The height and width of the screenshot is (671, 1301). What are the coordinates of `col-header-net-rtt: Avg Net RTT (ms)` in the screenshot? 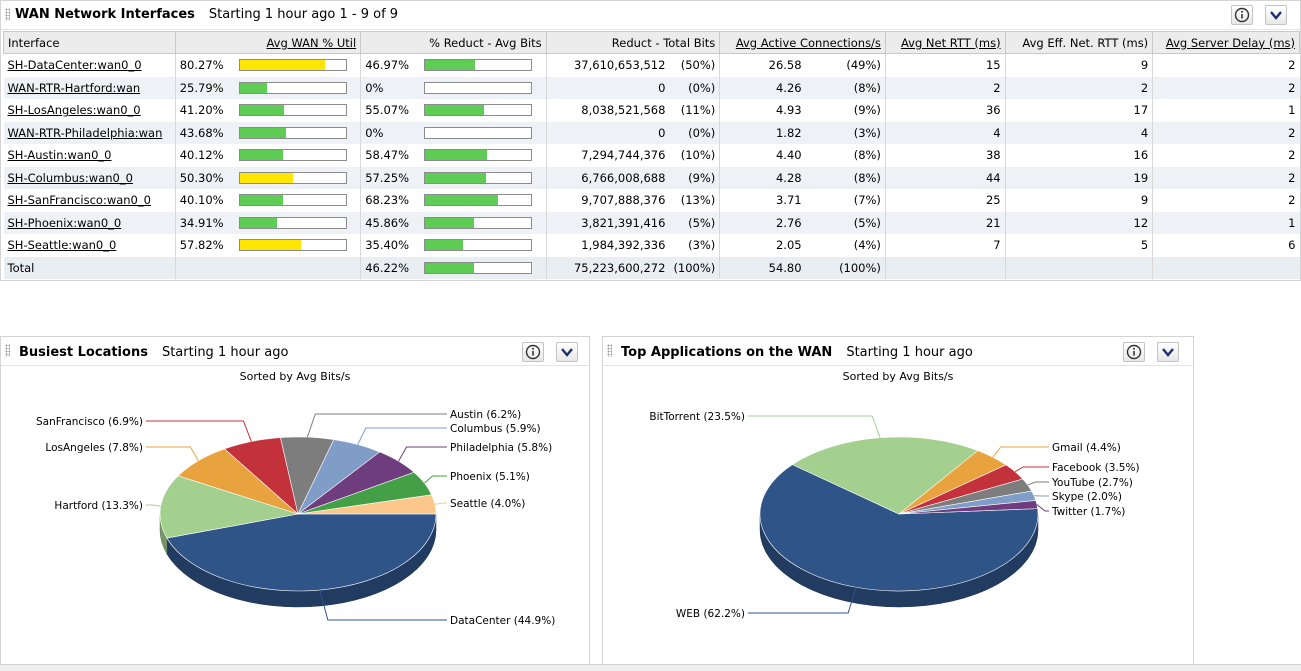 It's located at (951, 43).